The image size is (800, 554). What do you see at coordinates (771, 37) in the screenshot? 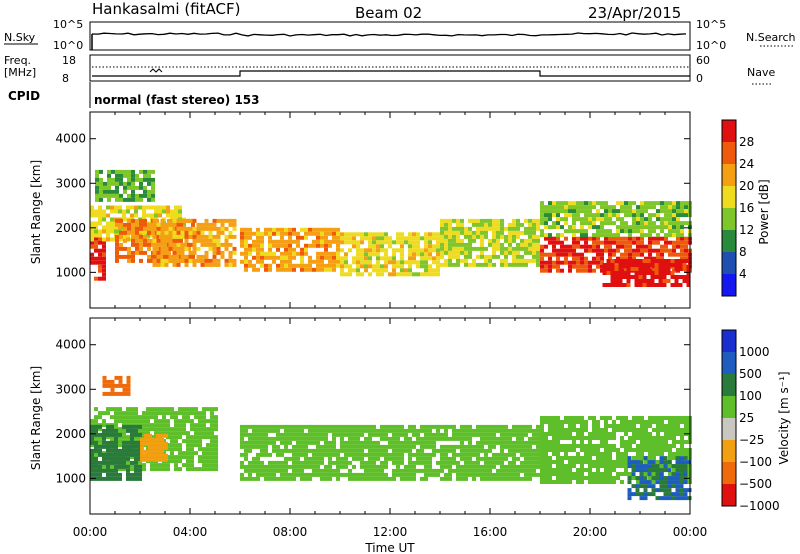
I see `nsearch-label: N.Search` at bounding box center [771, 37].